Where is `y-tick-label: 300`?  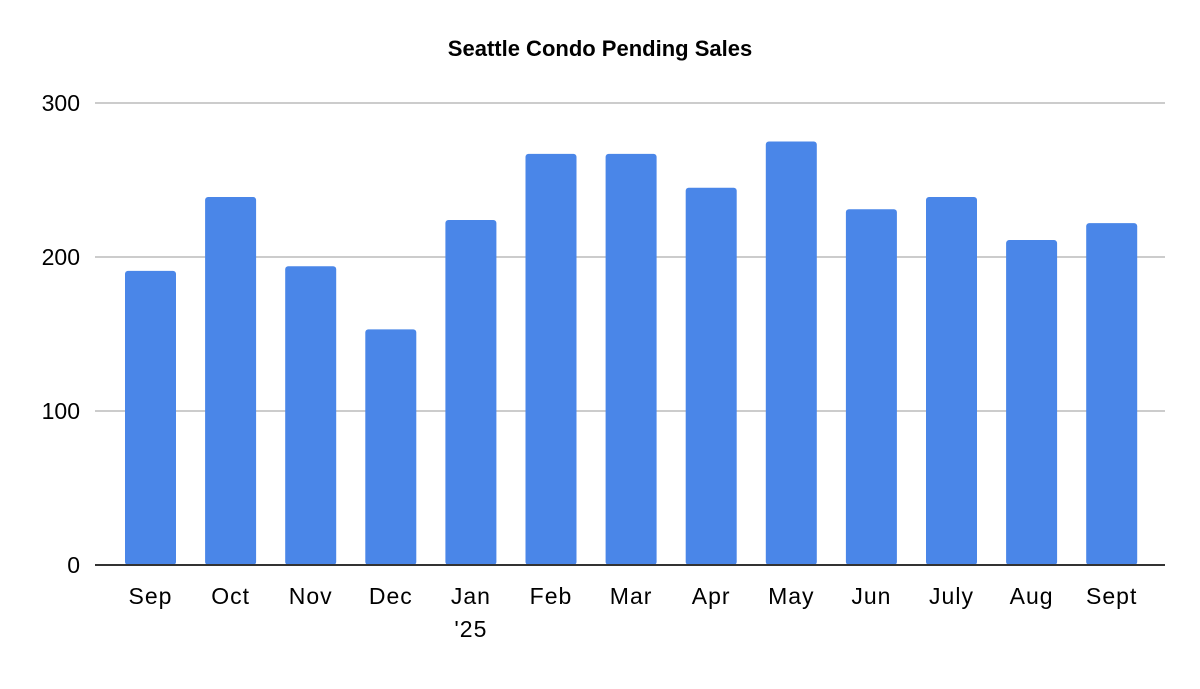
y-tick-label: 300 is located at coordinates (61, 103).